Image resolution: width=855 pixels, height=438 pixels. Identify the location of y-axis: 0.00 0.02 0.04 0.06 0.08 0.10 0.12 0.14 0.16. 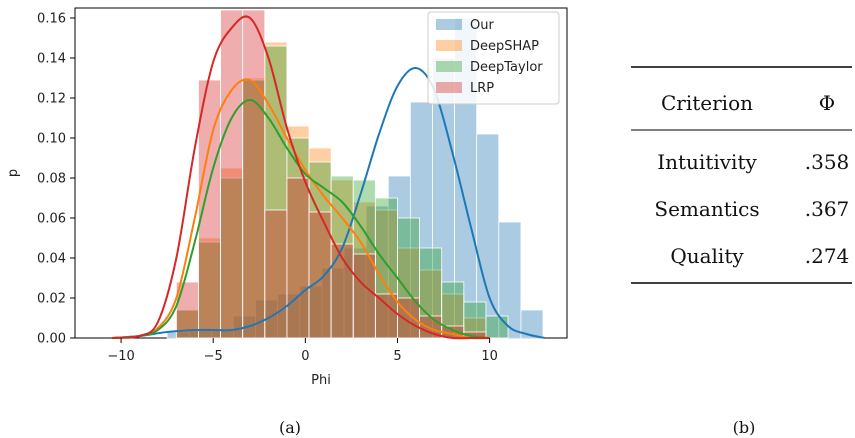
(56, 179).